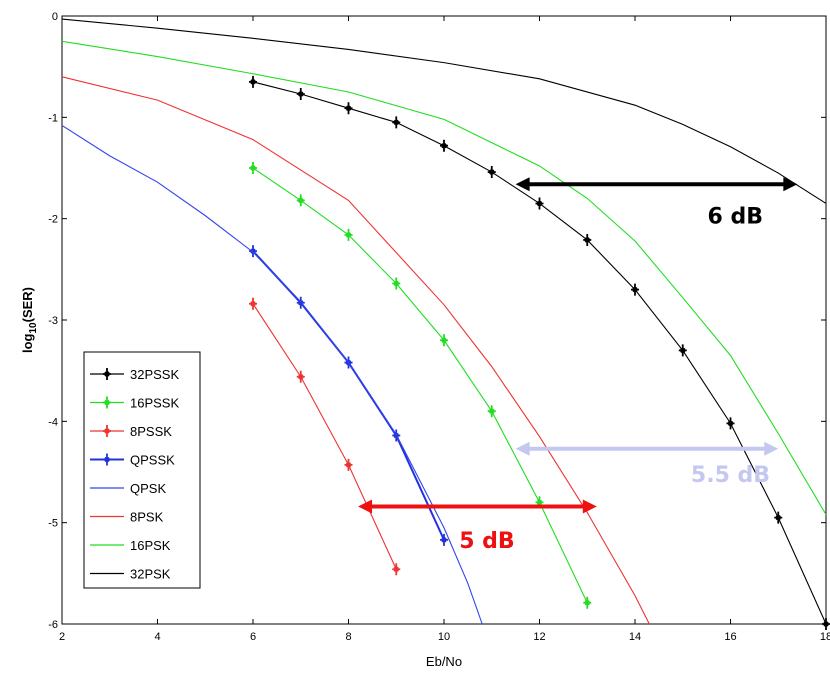  Describe the element at coordinates (27, 304) in the screenshot. I see `y-axis-label-rest: (SER)` at that location.